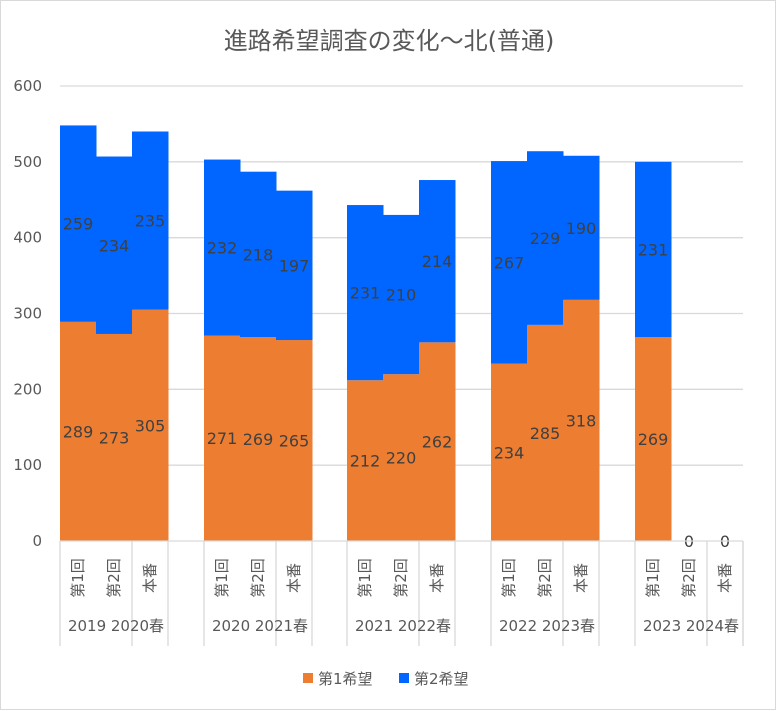 The image size is (776, 711). I want to click on data-label-second-choice: 190, so click(581, 228).